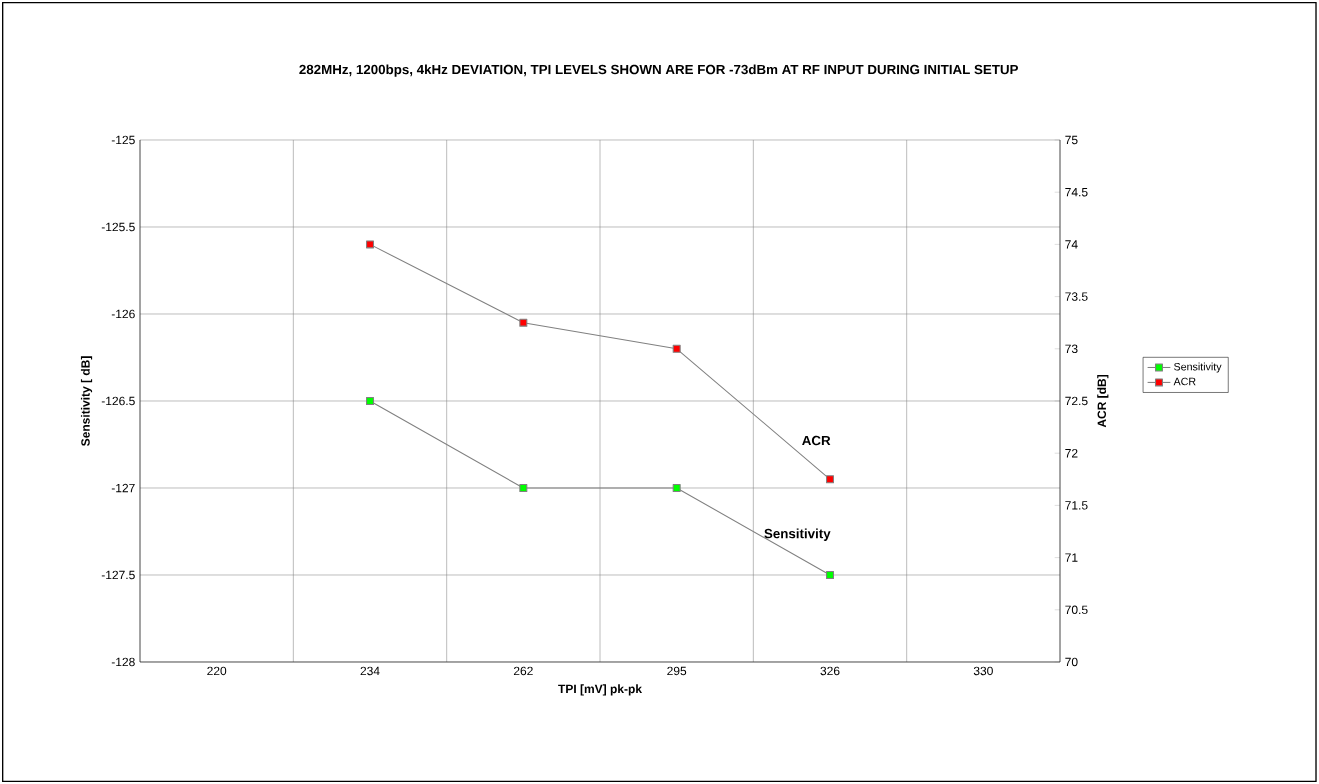  I want to click on x-tick-label: 220, so click(217, 671).